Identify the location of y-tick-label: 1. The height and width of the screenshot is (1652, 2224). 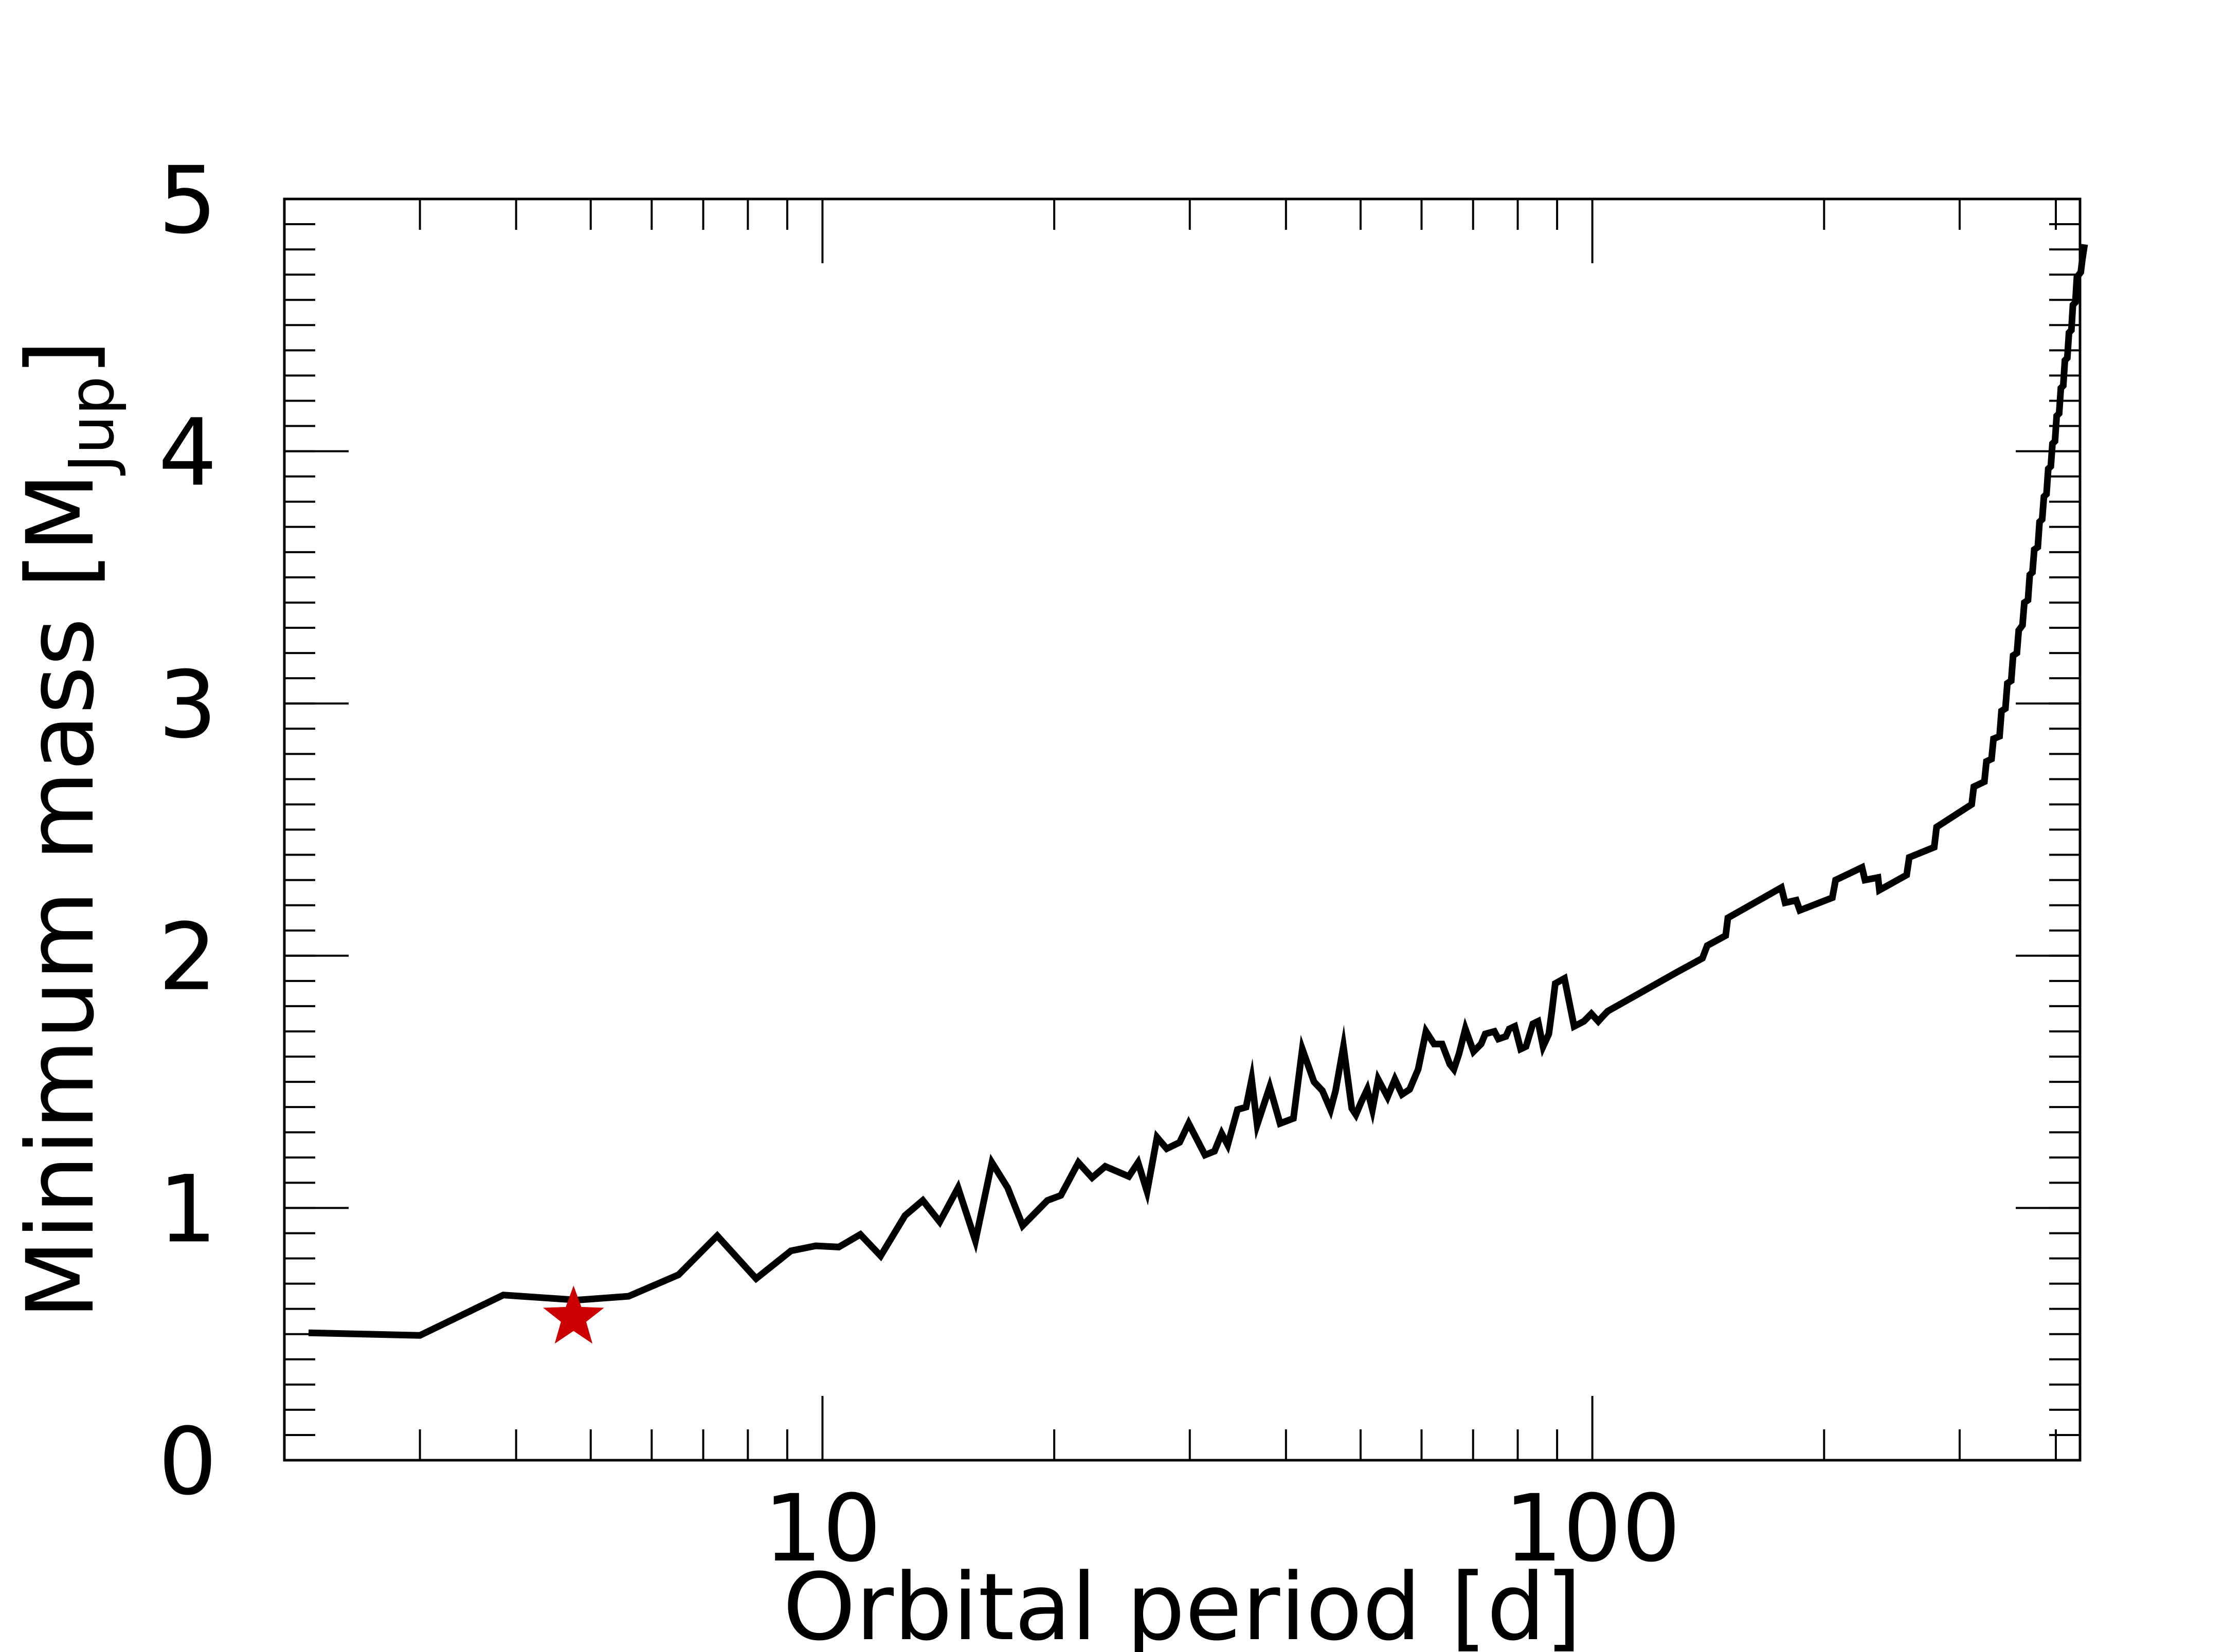
(188, 1209).